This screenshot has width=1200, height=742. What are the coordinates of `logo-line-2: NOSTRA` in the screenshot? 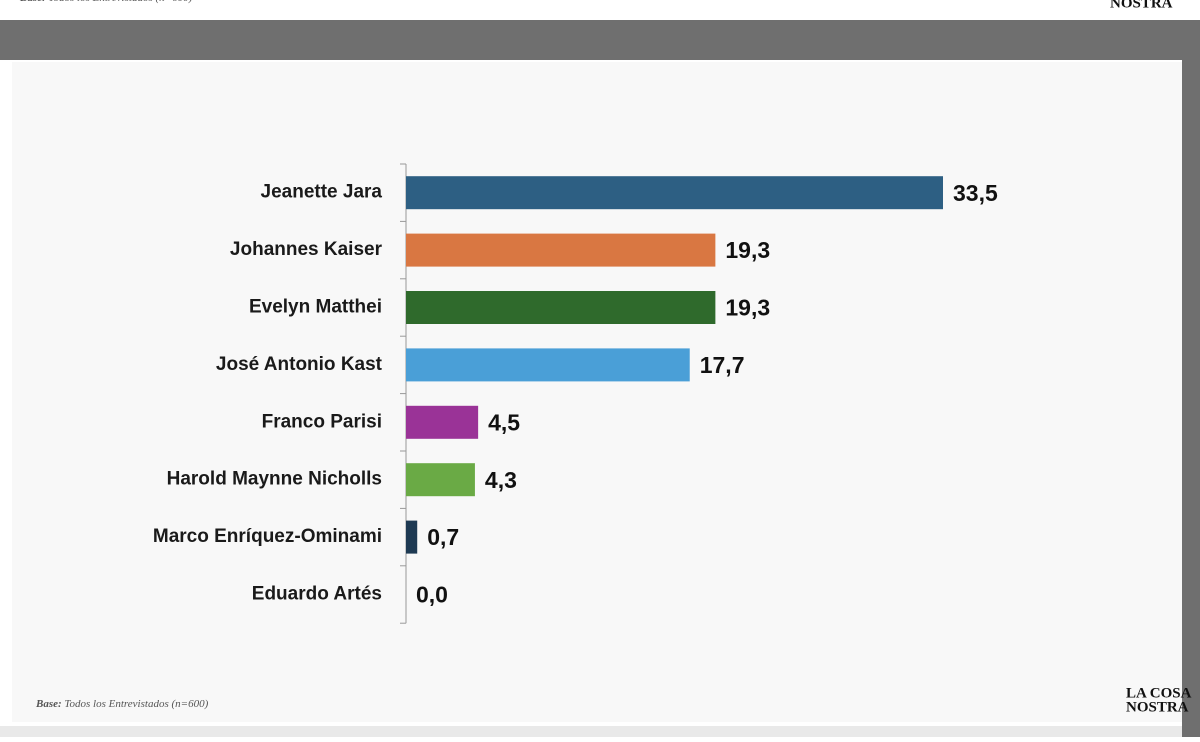 It's located at (1157, 707).